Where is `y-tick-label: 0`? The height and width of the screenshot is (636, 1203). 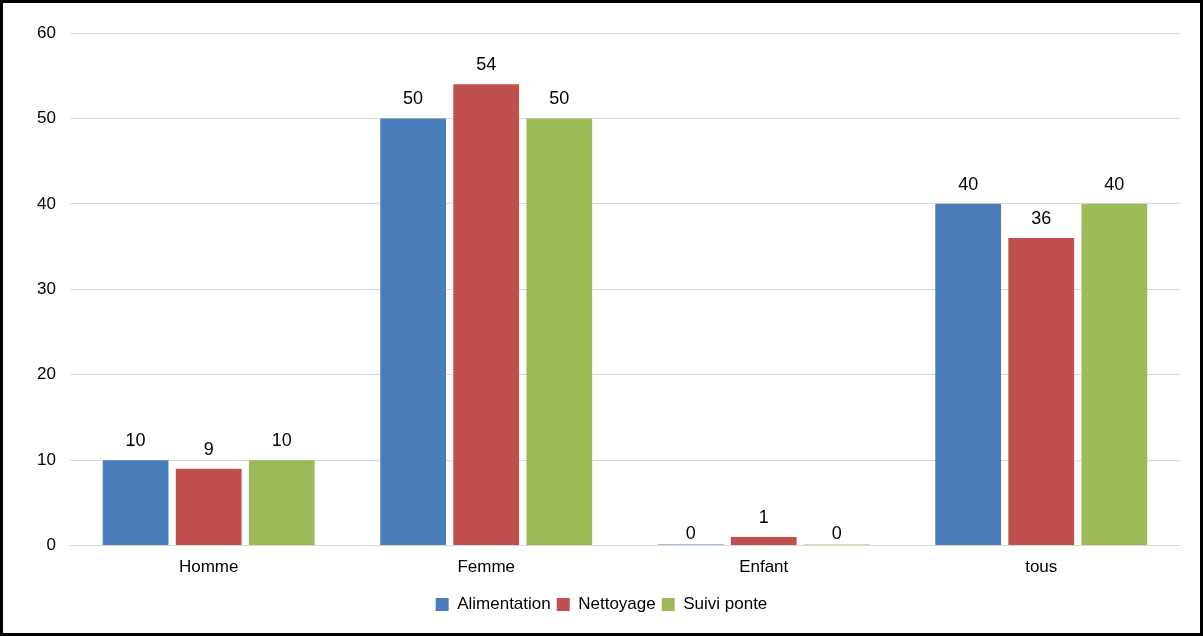
y-tick-label: 0 is located at coordinates (51, 545).